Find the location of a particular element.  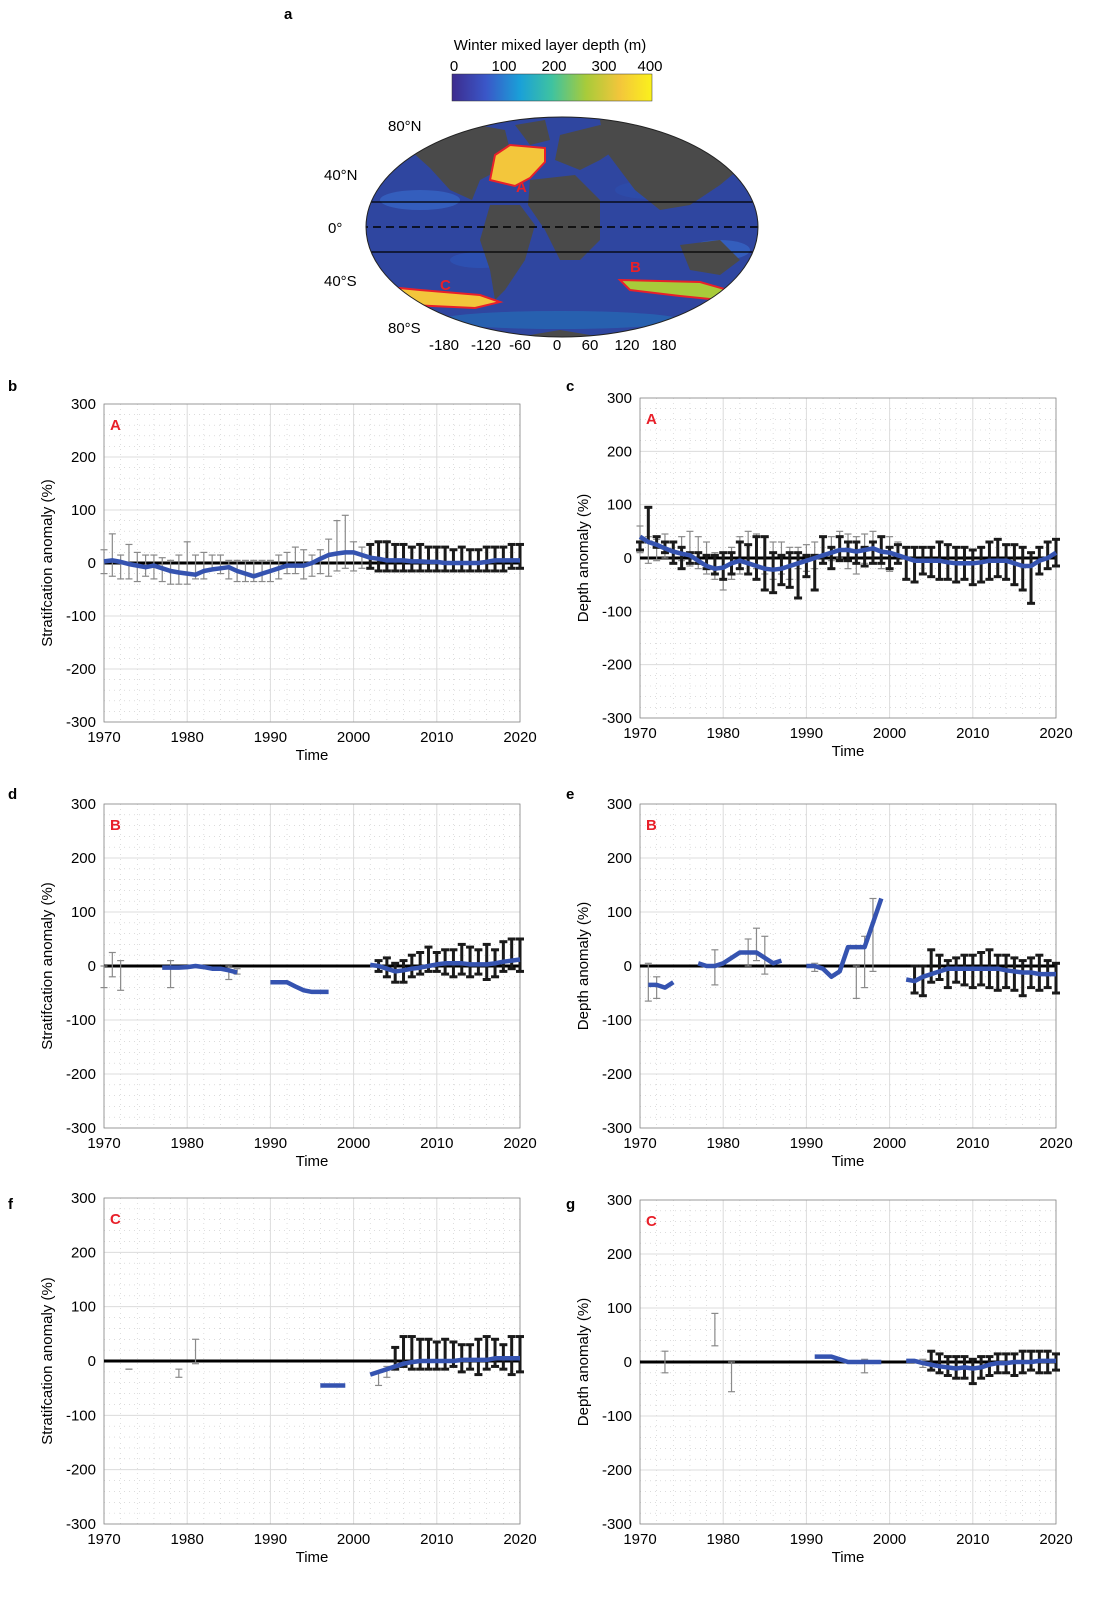

colorbar-tick-200: 200 is located at coordinates (553, 66).